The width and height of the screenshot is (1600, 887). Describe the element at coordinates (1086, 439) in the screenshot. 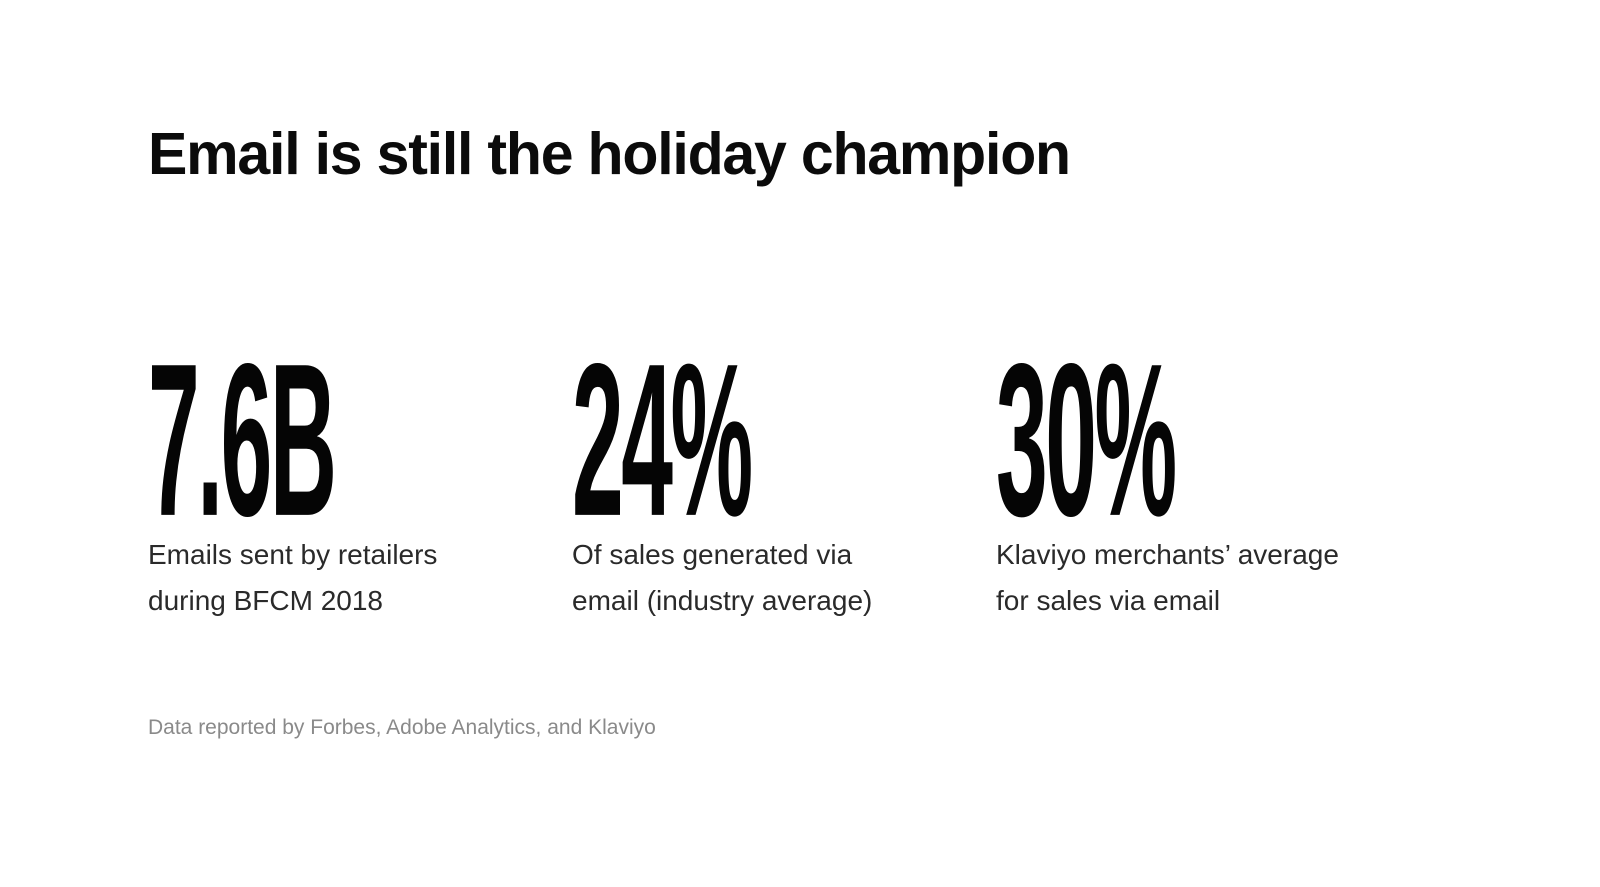

I see `stat-value: 30%` at that location.